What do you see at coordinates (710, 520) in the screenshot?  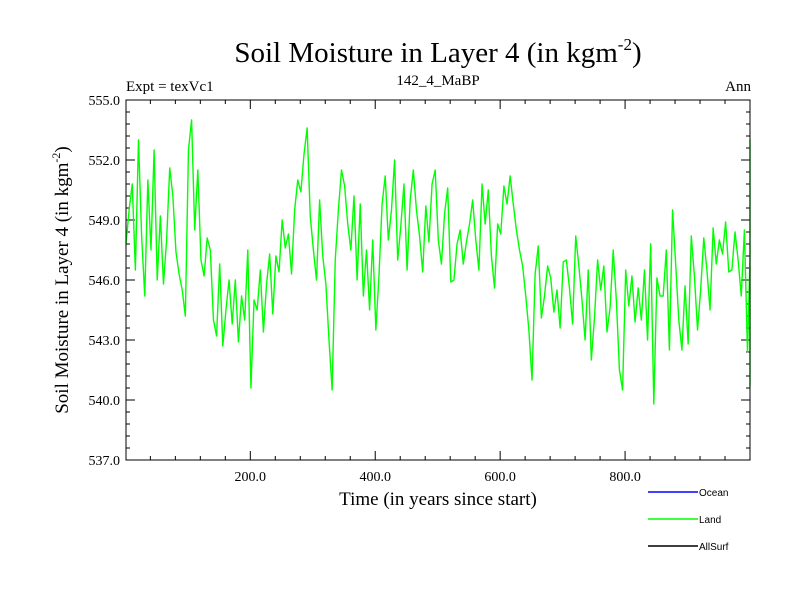 I see `legend-label-land: Land` at bounding box center [710, 520].